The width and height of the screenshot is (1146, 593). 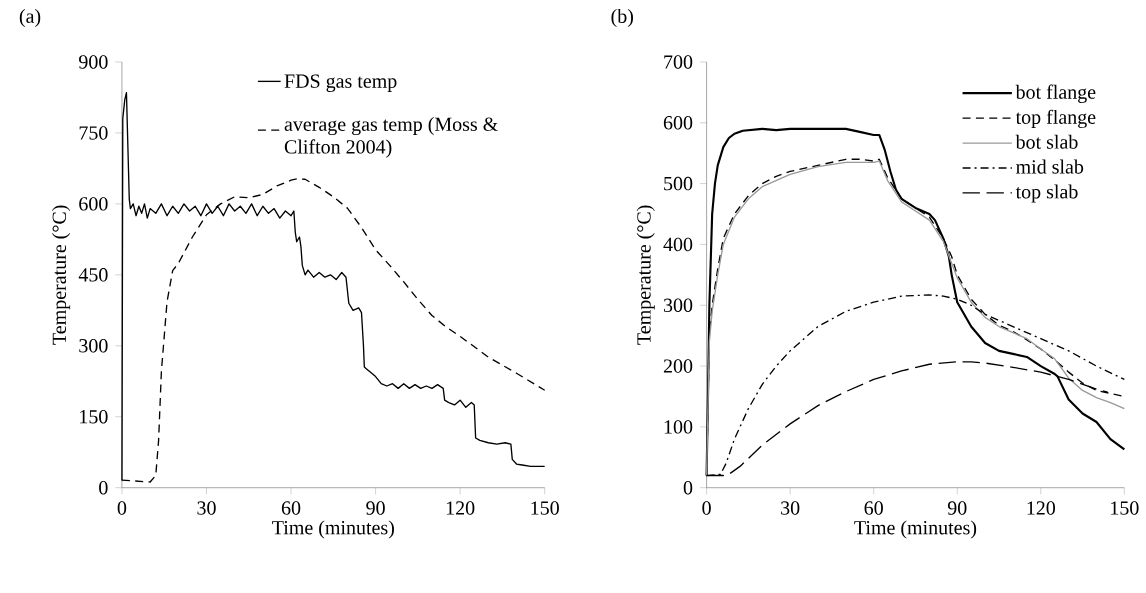 What do you see at coordinates (678, 366) in the screenshot?
I see `y-tick-label: 200` at bounding box center [678, 366].